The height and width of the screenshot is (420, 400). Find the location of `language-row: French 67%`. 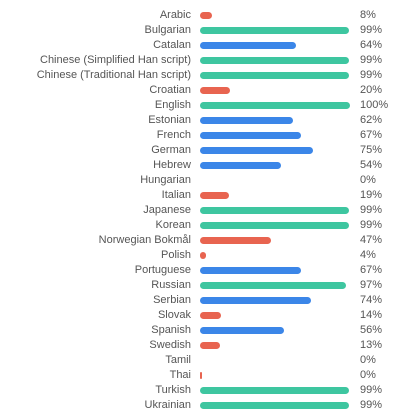

language-row: French 67% is located at coordinates (200, 135).